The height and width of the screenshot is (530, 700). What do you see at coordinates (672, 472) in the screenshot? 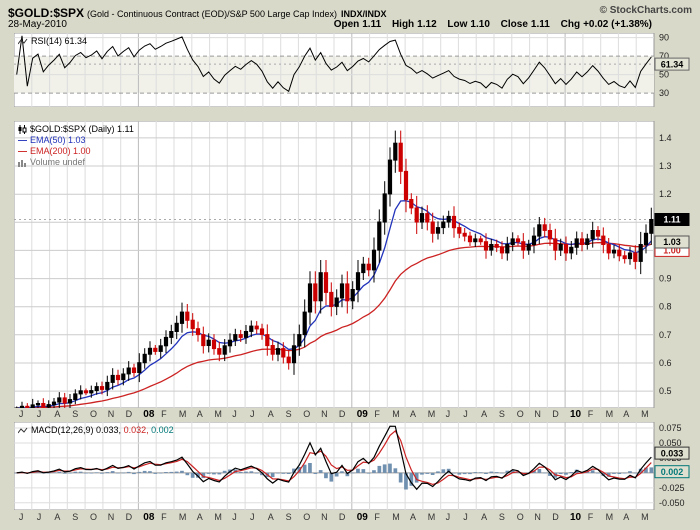
I see `svg-text: 0.002` at bounding box center [672, 472].